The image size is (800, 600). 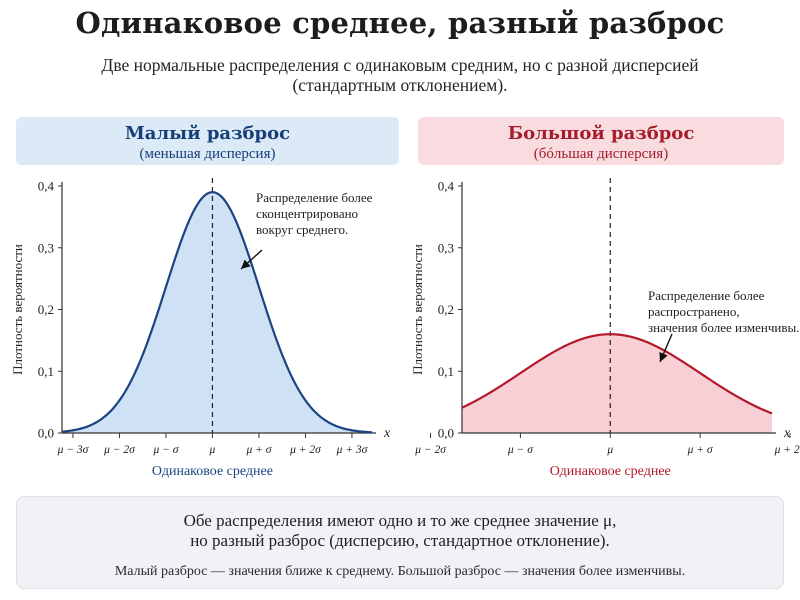 I want to click on left-panel-title: Малый разброс, so click(x=207, y=133).